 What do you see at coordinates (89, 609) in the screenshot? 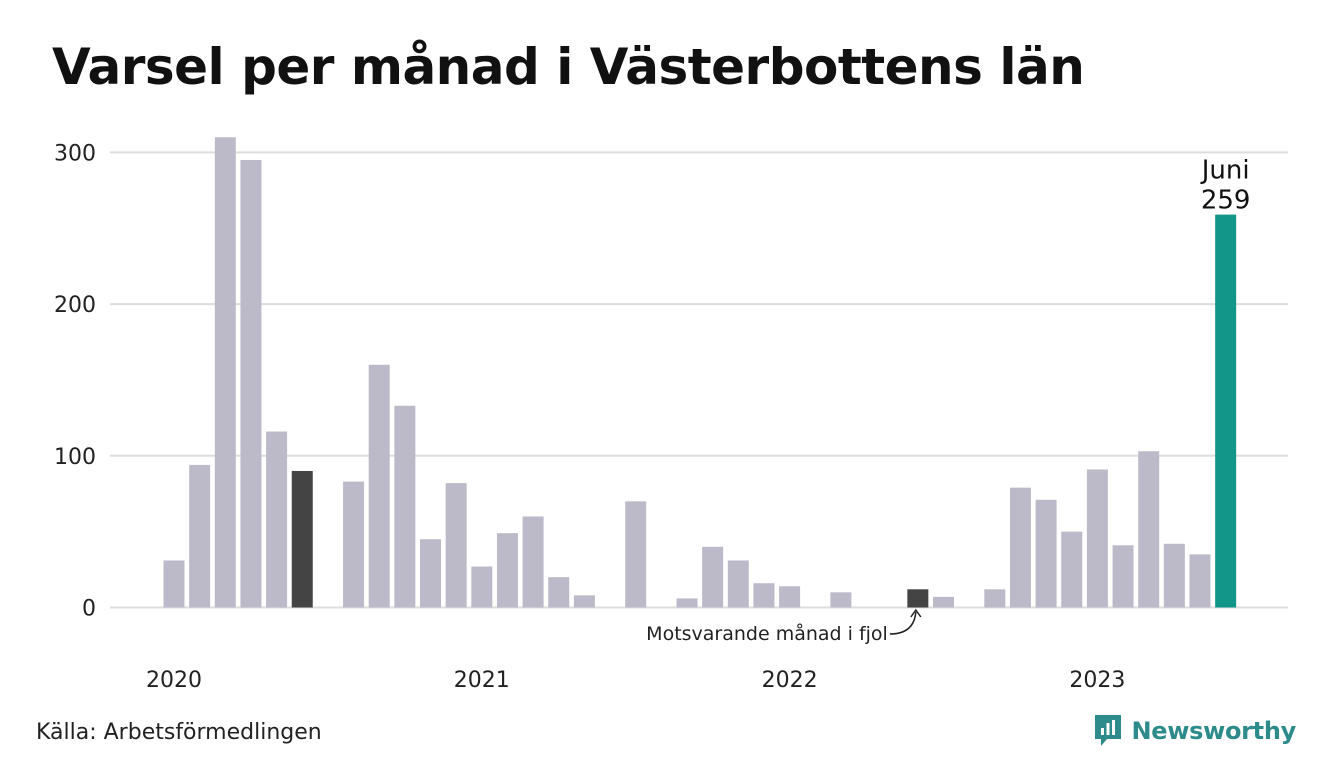
I see `y-tick-label: 0` at bounding box center [89, 609].